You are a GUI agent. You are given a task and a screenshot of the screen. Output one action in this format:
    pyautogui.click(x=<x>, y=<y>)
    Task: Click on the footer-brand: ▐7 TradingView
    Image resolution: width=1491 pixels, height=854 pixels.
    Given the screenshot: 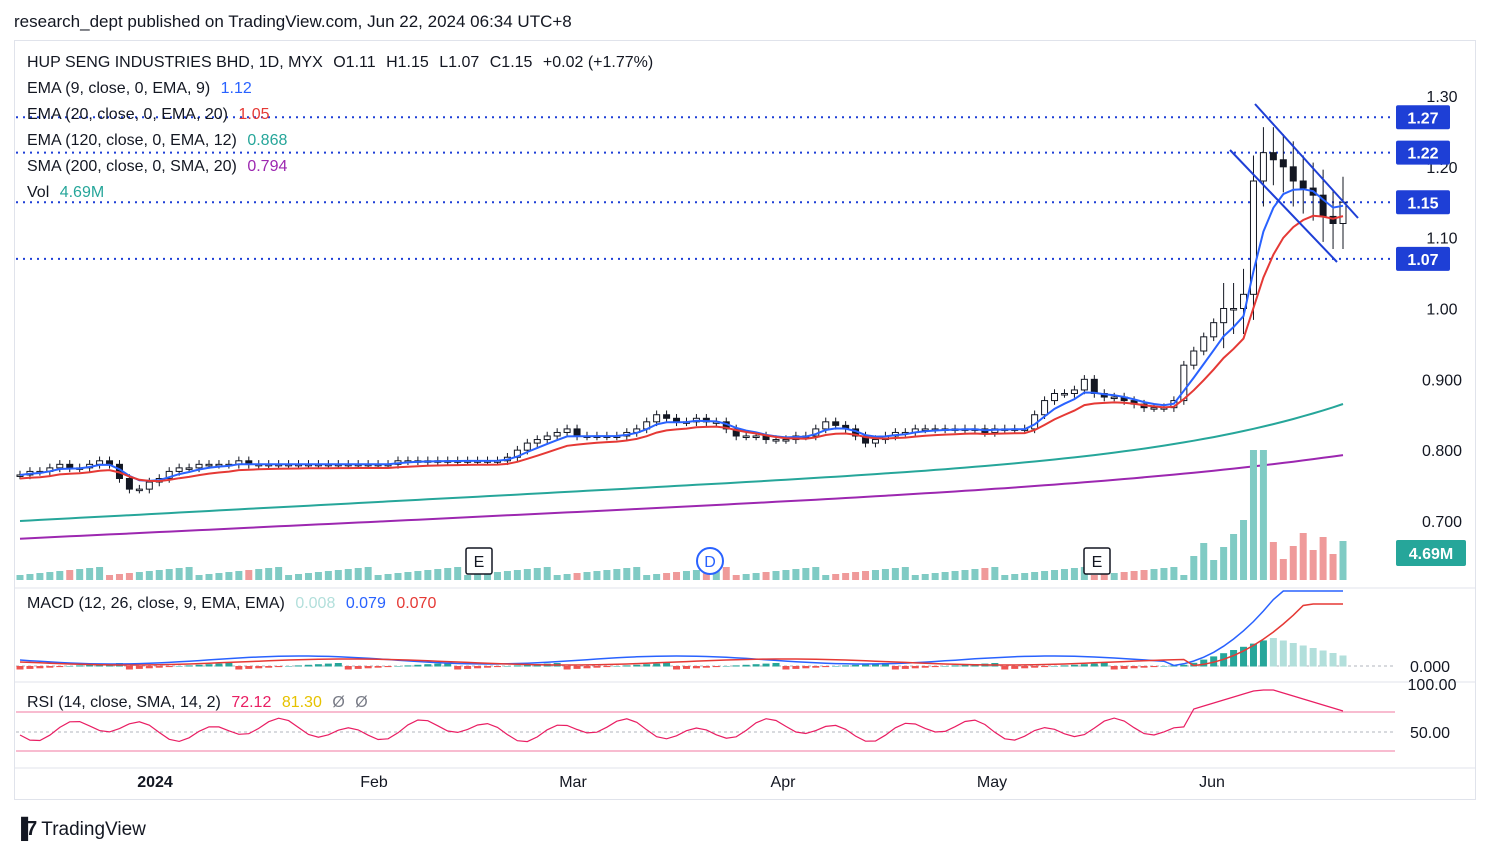 What is the action you would take?
    pyautogui.click(x=80, y=829)
    